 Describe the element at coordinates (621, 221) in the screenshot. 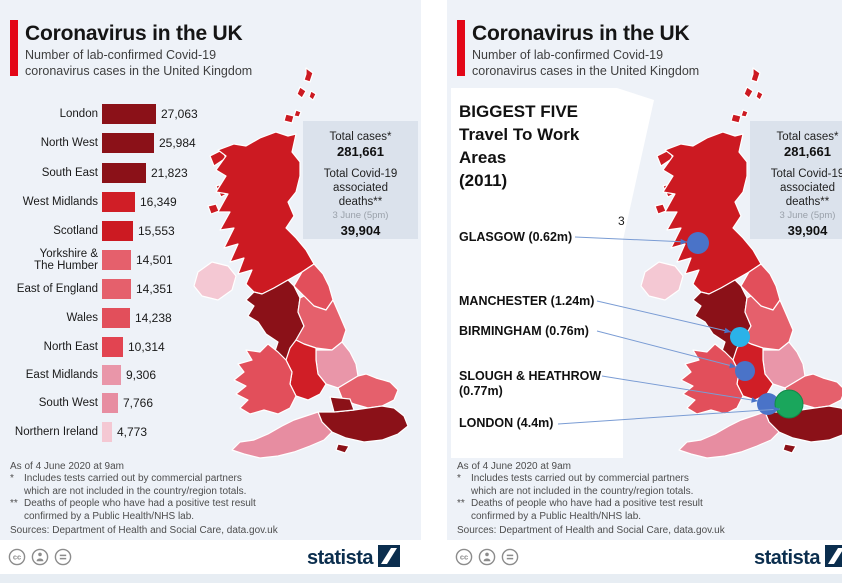

I see `peeking-bar-value-artifact: 3` at that location.